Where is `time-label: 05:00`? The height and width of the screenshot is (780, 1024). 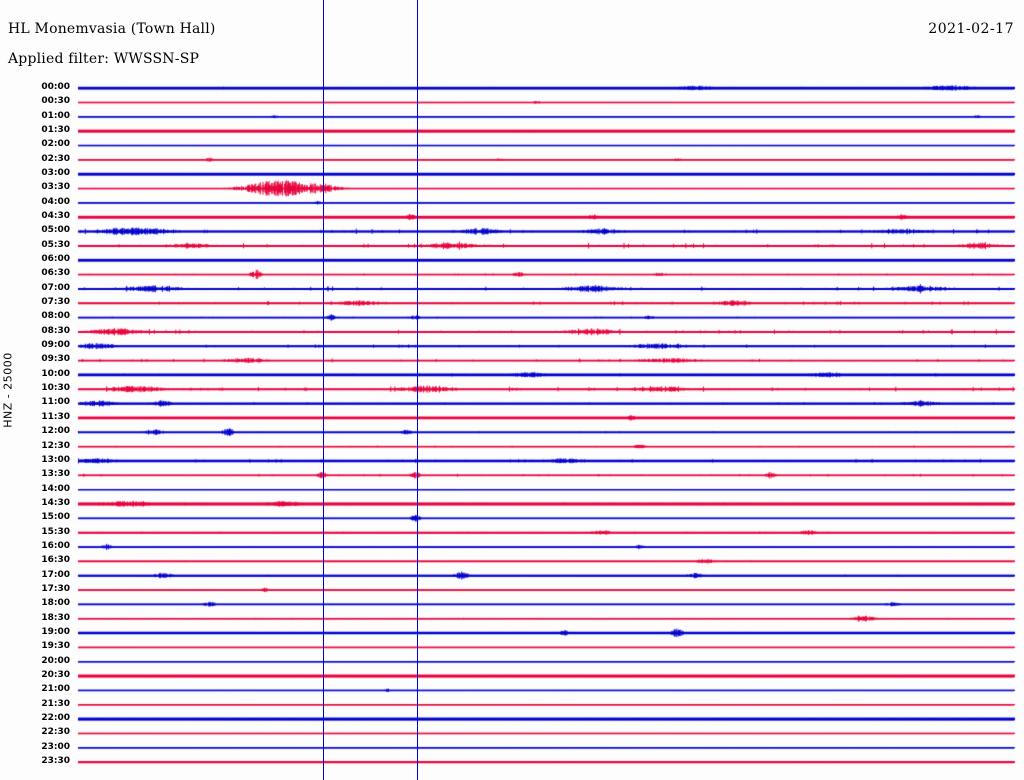
time-label: 05:00 is located at coordinates (55, 230).